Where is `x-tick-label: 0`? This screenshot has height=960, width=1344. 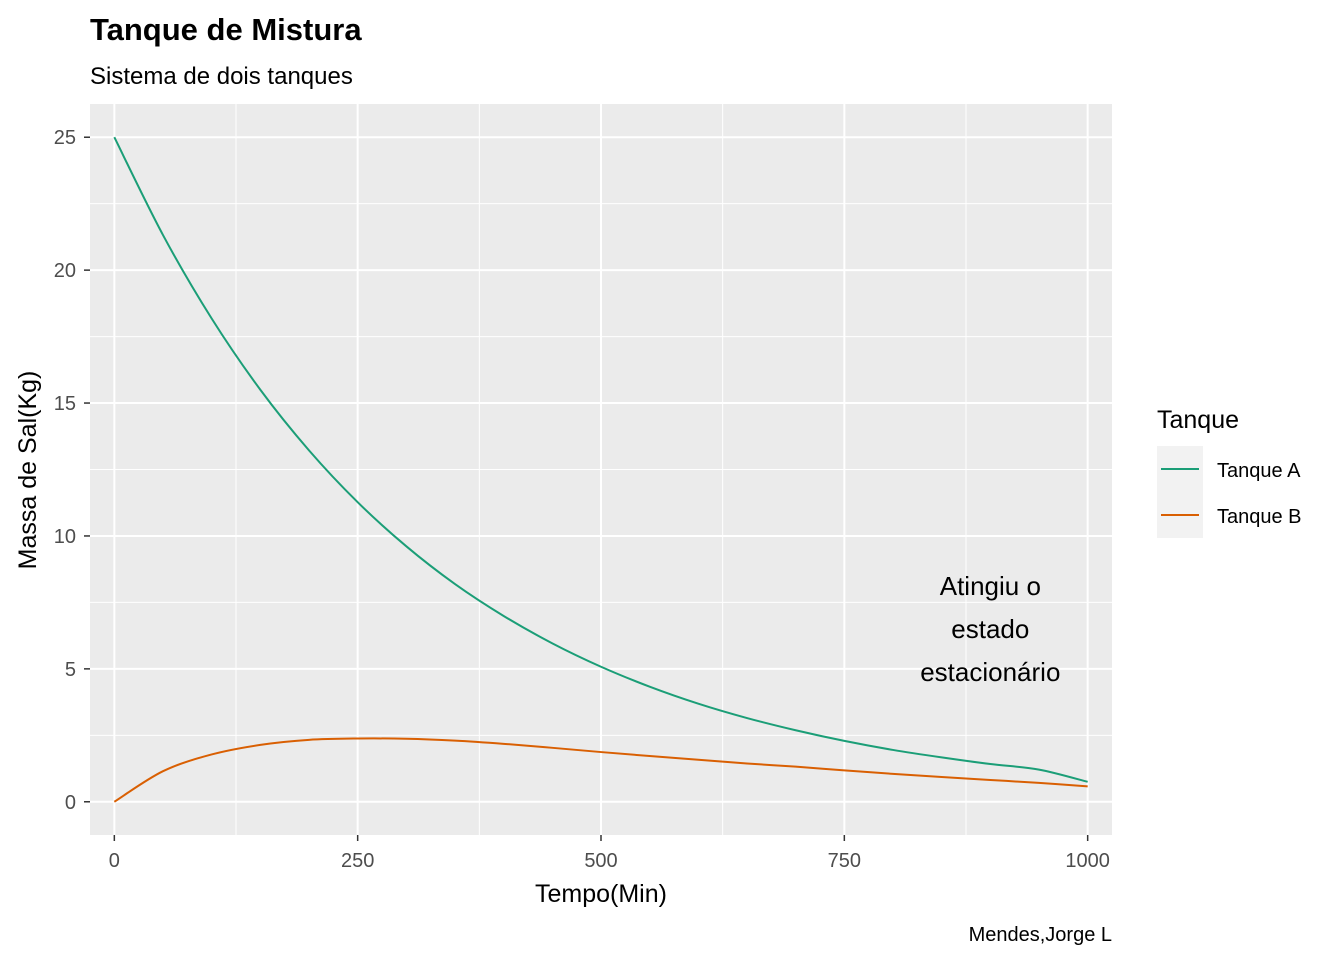 x-tick-label: 0 is located at coordinates (114, 861).